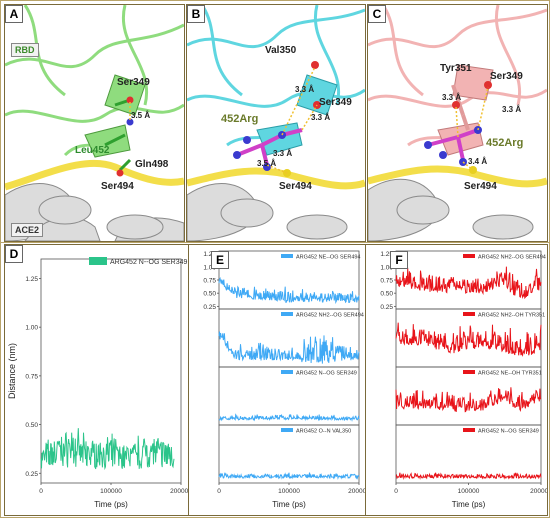 This screenshot has width=550, height=520. I want to click on residue-leu452-label: Leu452, so click(92, 150).